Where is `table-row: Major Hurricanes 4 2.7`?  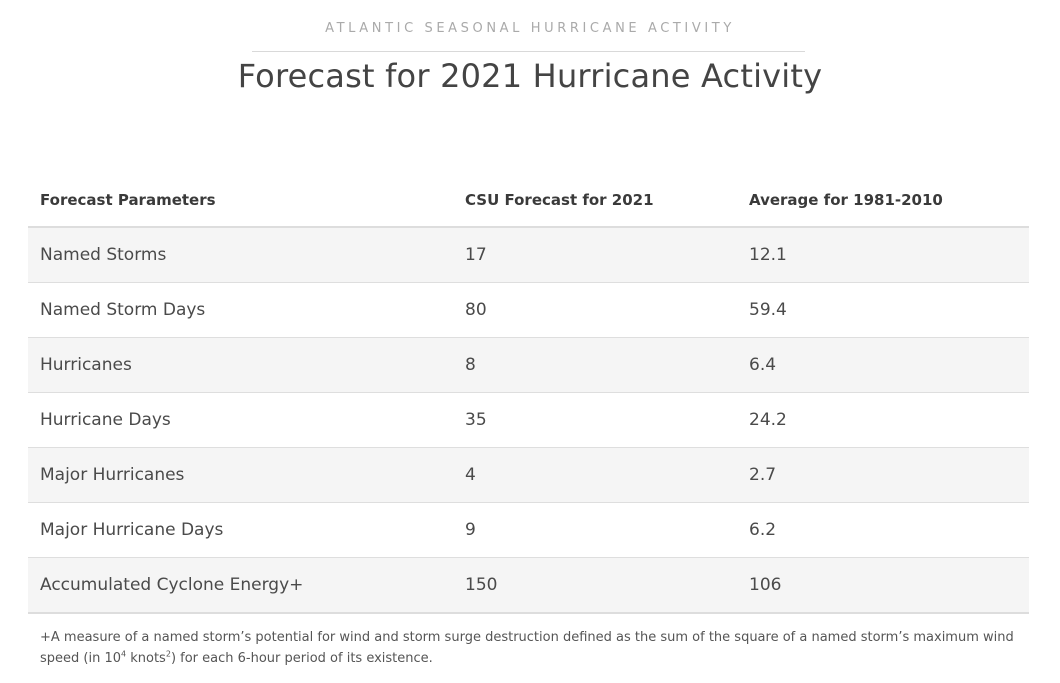 table-row: Major Hurricanes 4 2.7 is located at coordinates (528, 475).